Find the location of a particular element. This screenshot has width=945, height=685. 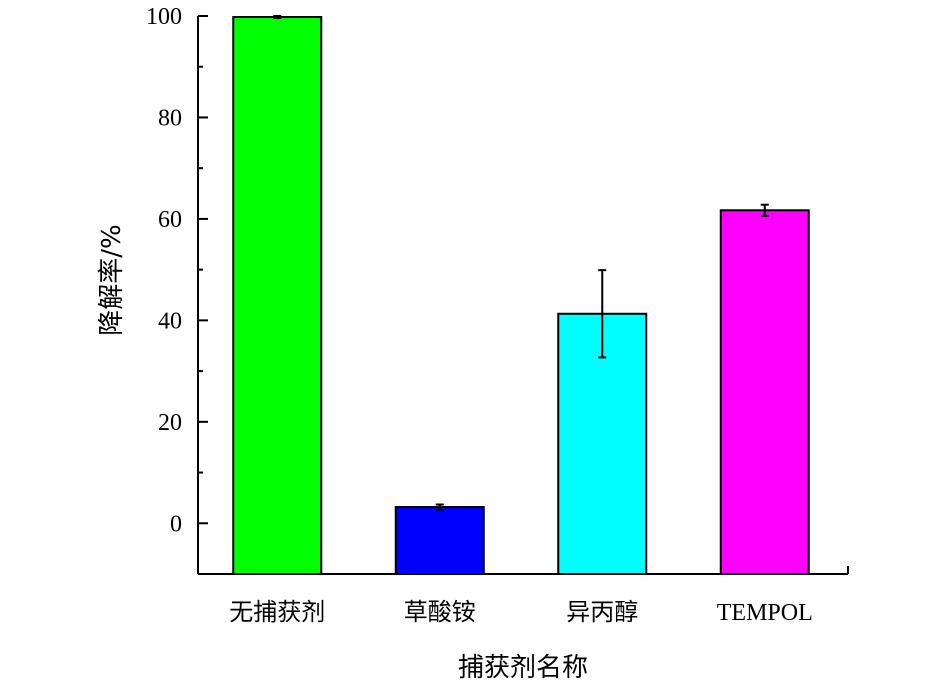

y-axis-title: 降解率/% is located at coordinates (112, 279).